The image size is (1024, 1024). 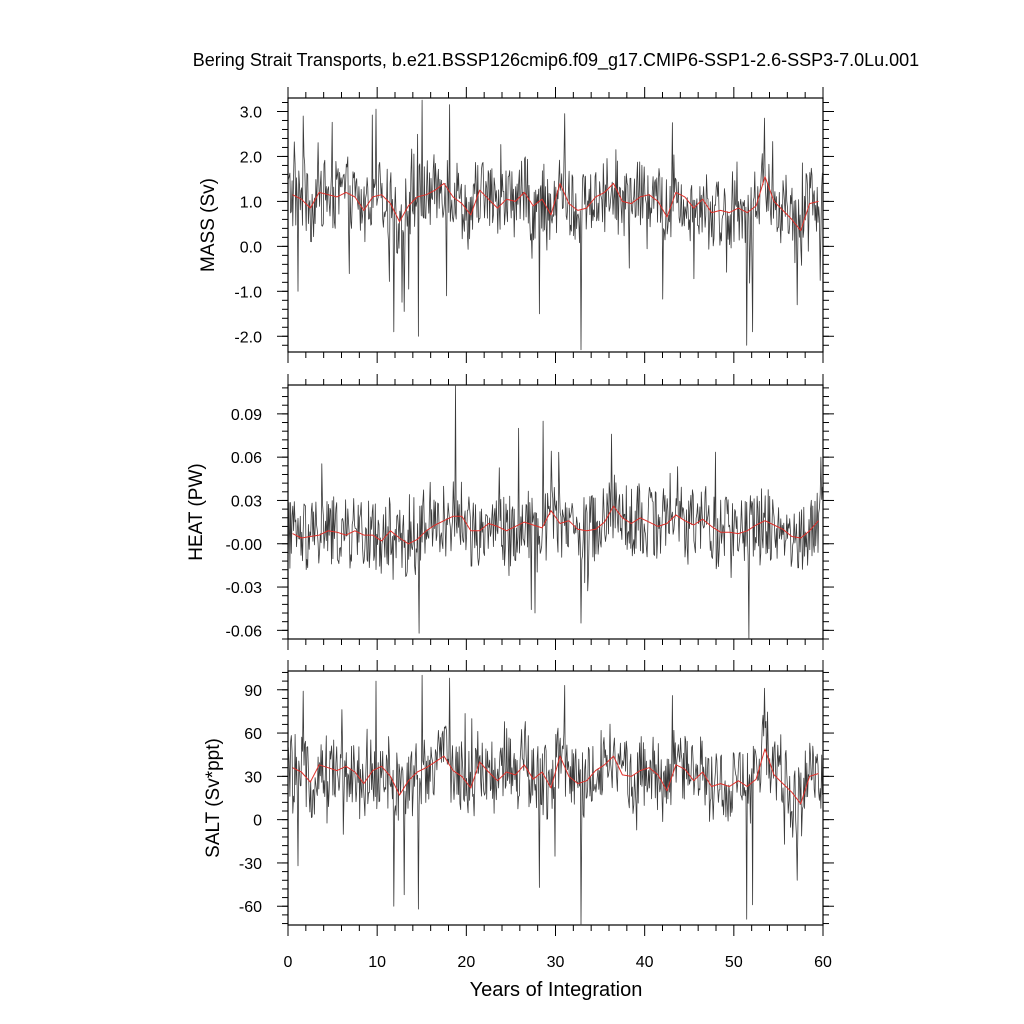 I want to click on heat-ytick-label: -0.00, so click(x=244, y=545).